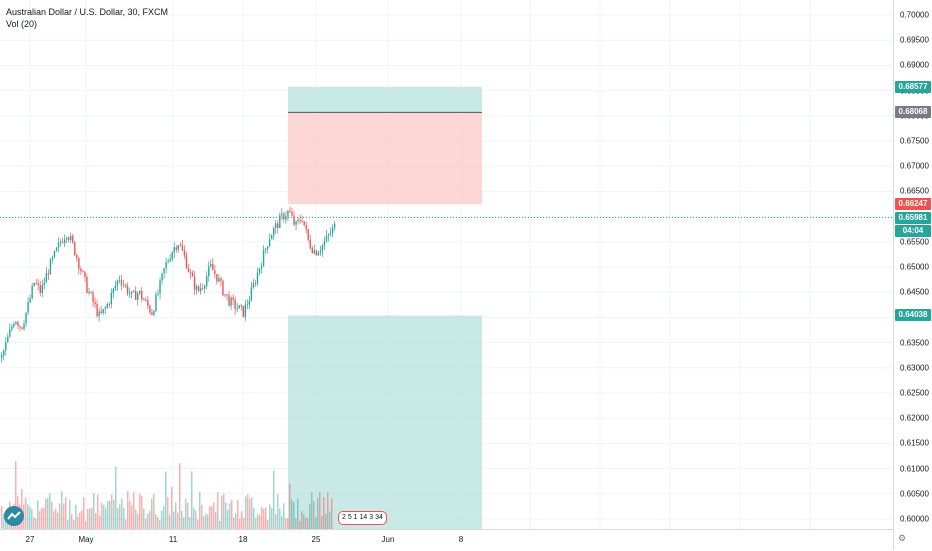  I want to click on price-label-lower-target: 0.64038, so click(913, 315).